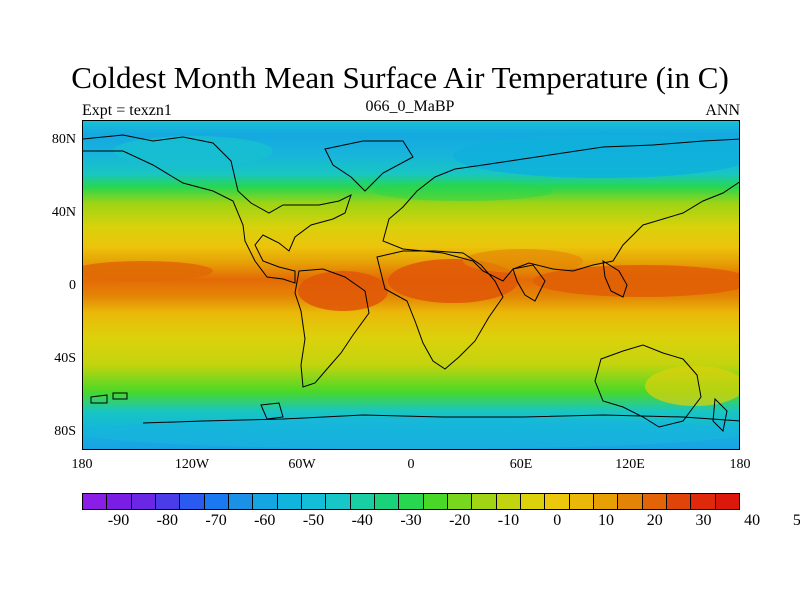  I want to click on colorbar-label: -50, so click(313, 520).